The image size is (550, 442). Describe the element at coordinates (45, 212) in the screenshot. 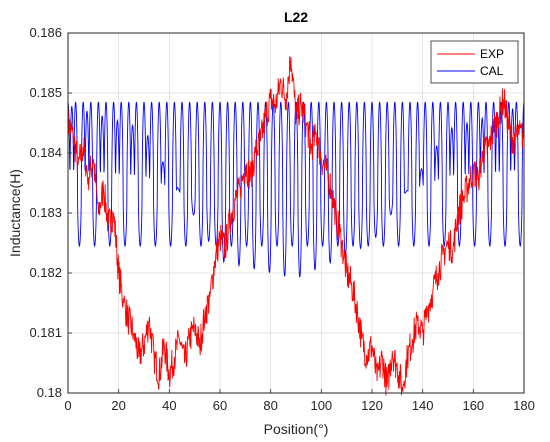

I see `y-tick-label: 0.183` at that location.